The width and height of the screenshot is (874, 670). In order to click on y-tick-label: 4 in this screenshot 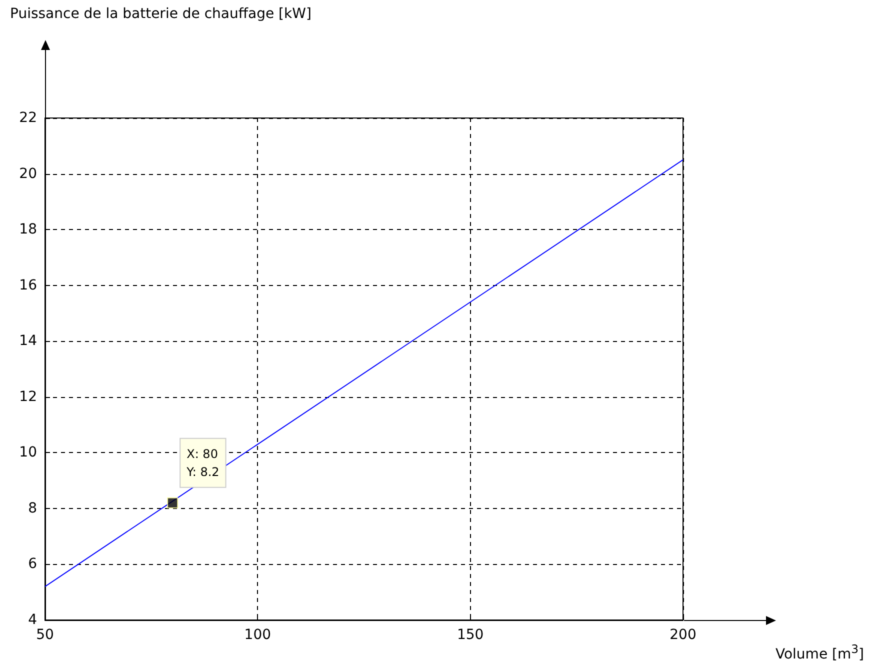, I will do `click(33, 620)`.